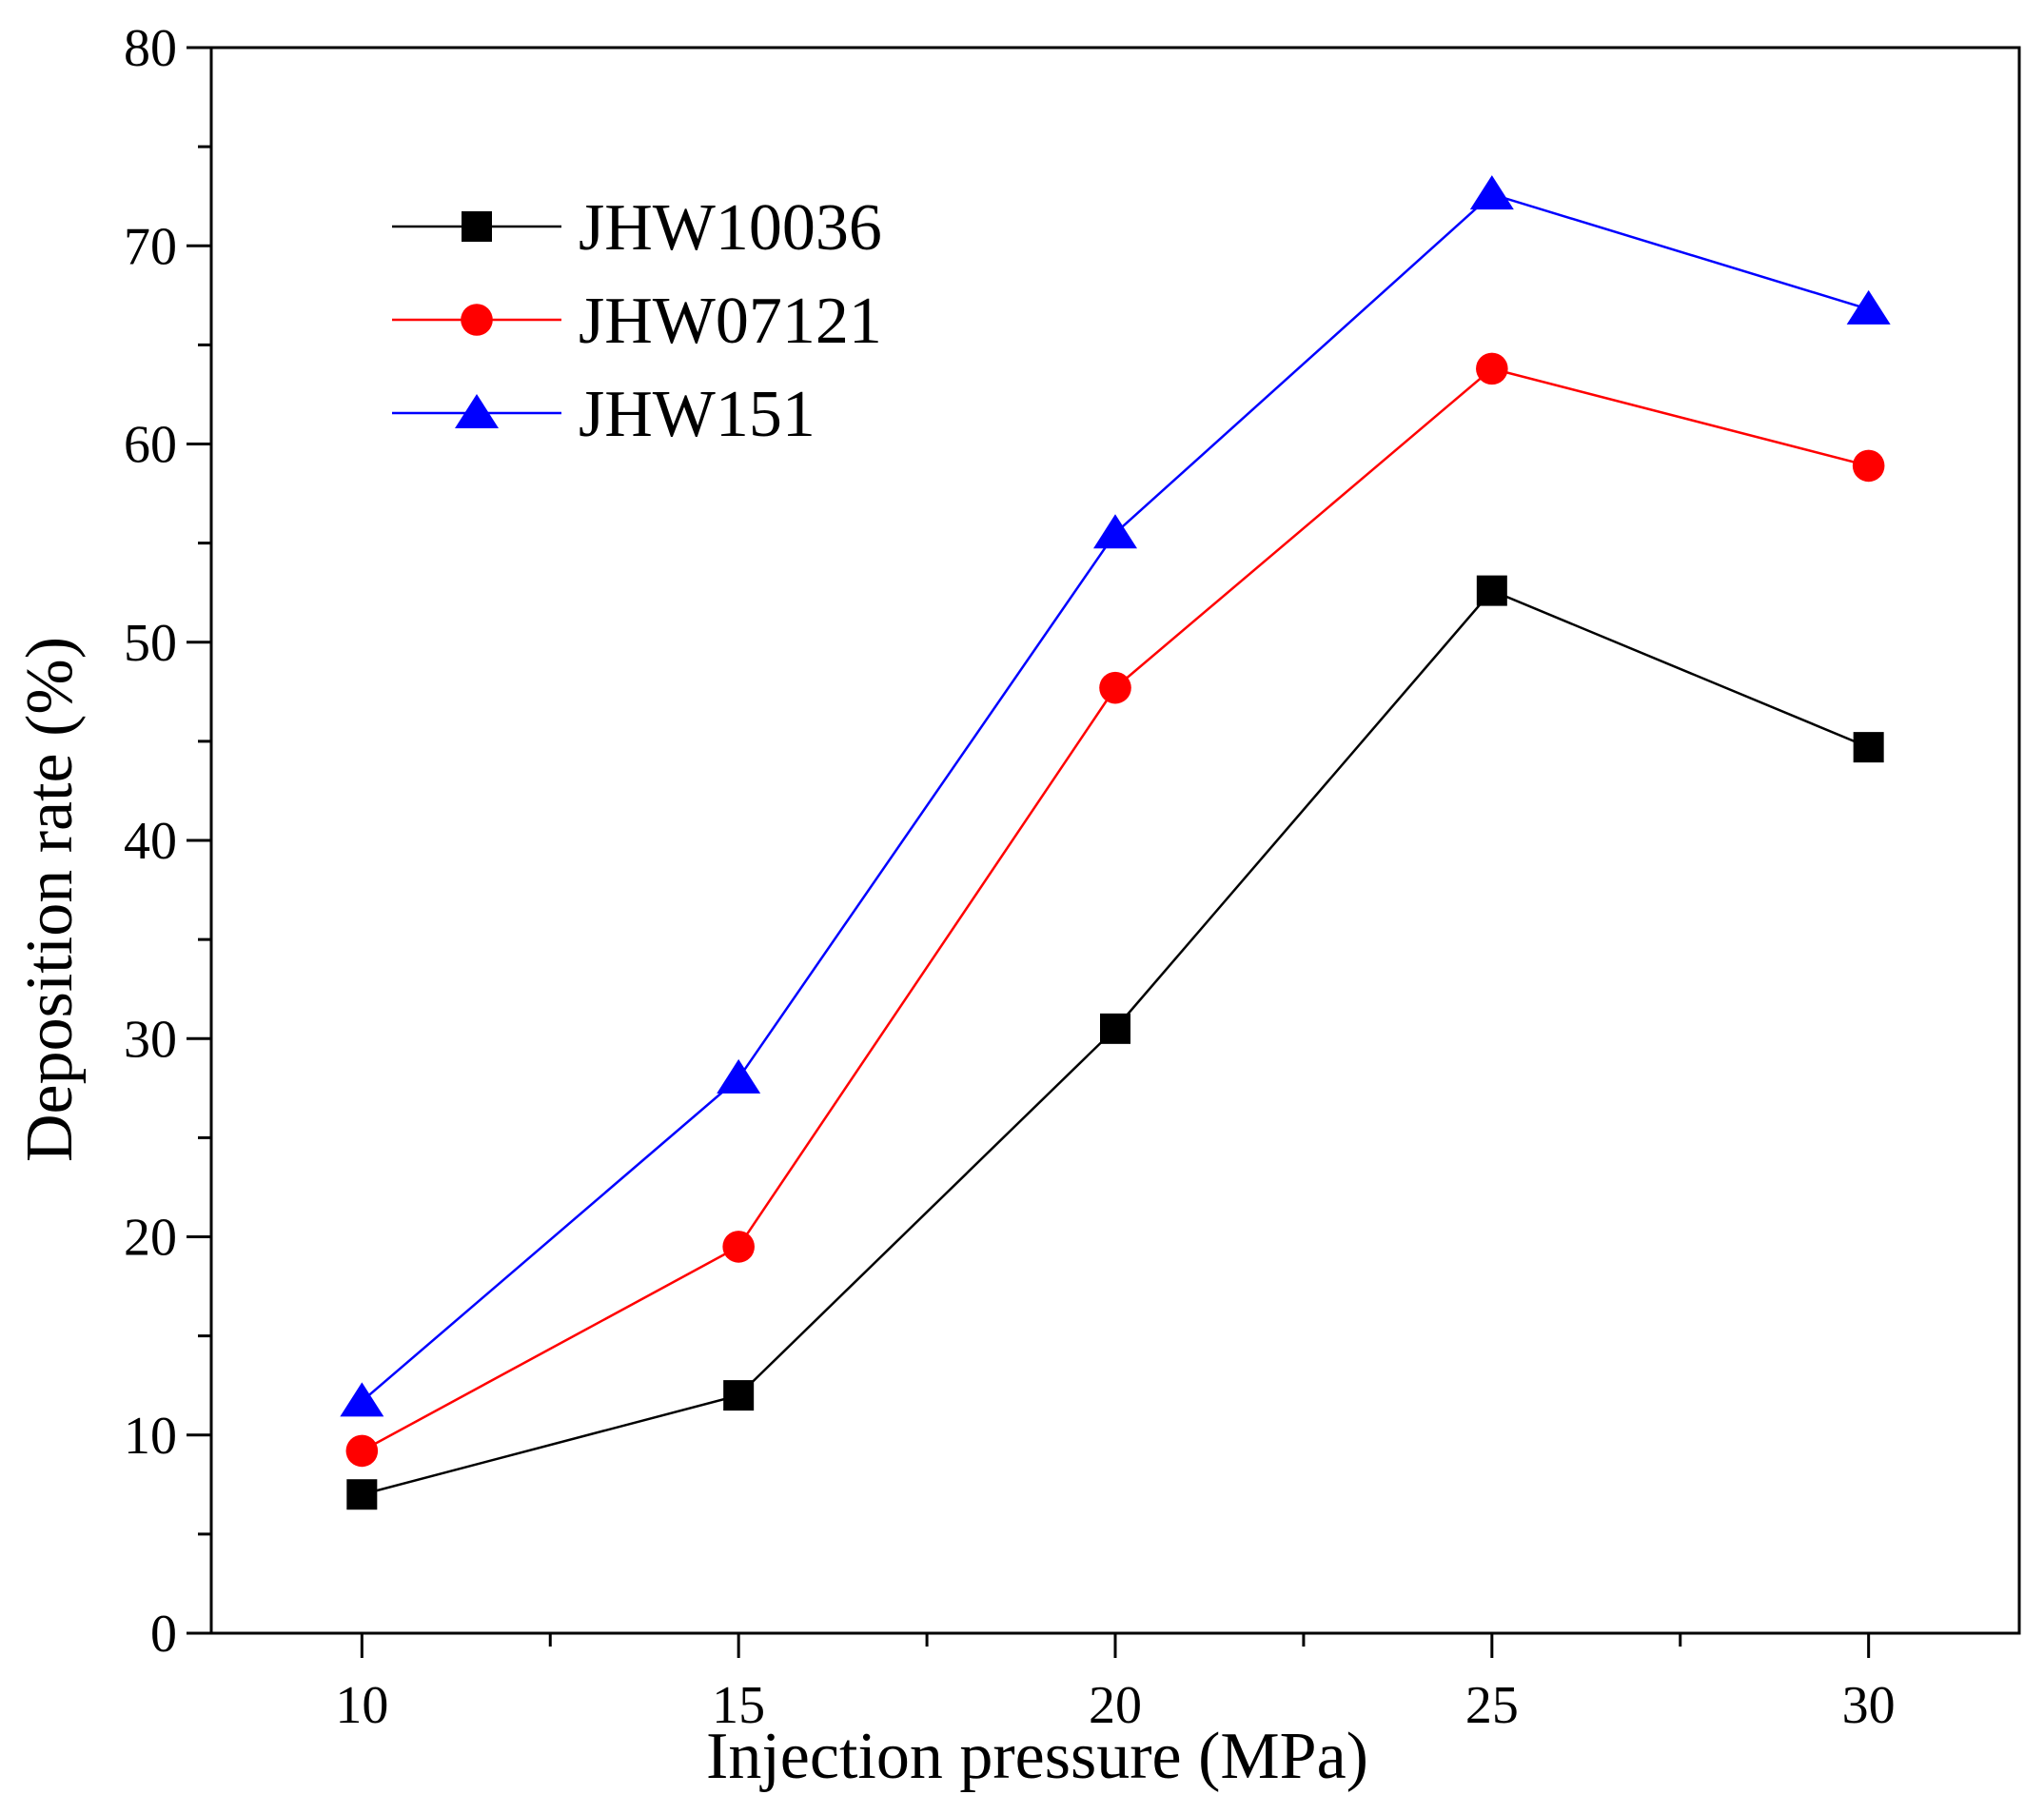 The image size is (2044, 1795). Describe the element at coordinates (50, 899) in the screenshot. I see `y-axis-title: Deposition rate (%)` at that location.